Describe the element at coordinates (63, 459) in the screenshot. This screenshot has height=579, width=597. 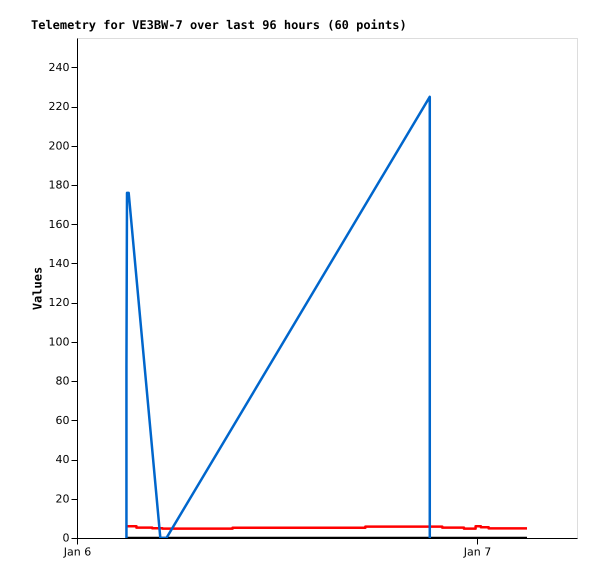
I see `y-tick-label: 40` at that location.